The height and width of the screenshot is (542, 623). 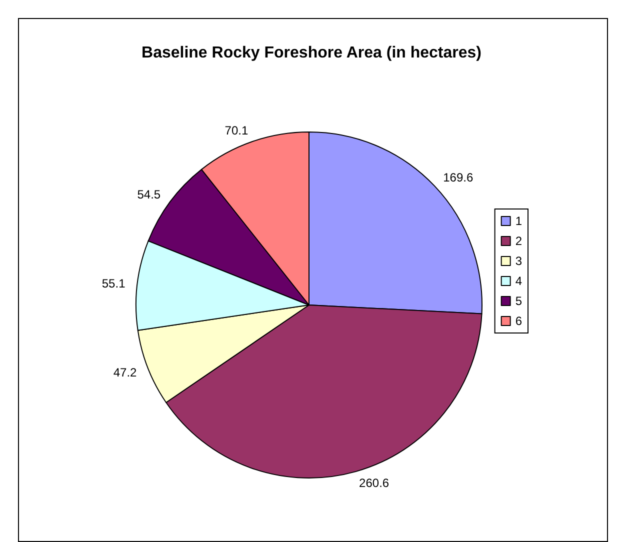 What do you see at coordinates (374, 483) in the screenshot?
I see `data-label: 260.6` at bounding box center [374, 483].